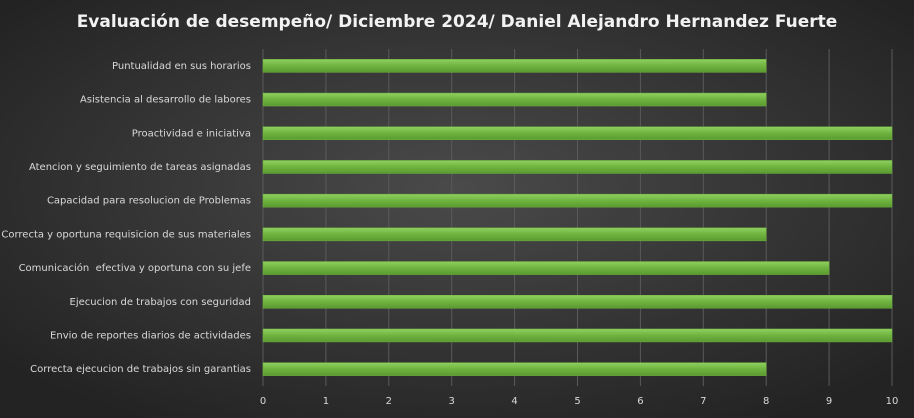  What do you see at coordinates (389, 401) in the screenshot?
I see `x-tick-label: 2` at bounding box center [389, 401].